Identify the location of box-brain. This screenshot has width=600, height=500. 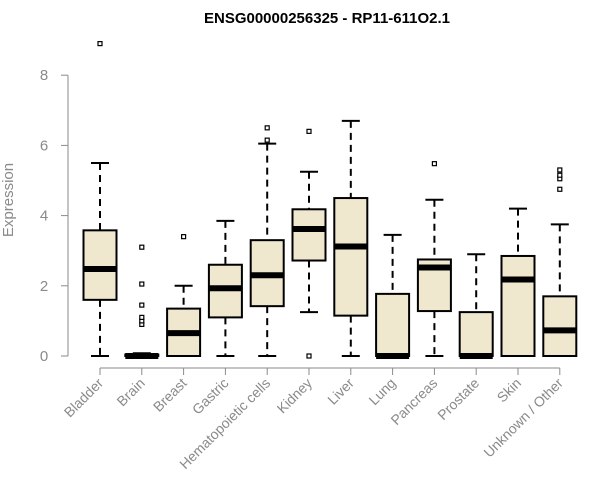
(142, 301).